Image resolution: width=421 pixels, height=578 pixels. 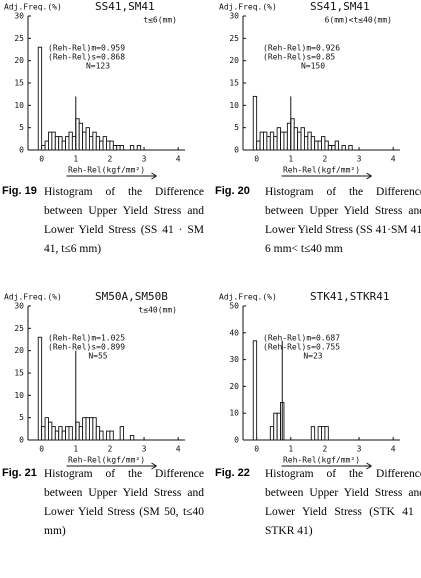 What do you see at coordinates (160, 20) in the screenshot?
I see `chart-subtitle: t≤6(mm)` at bounding box center [160, 20].